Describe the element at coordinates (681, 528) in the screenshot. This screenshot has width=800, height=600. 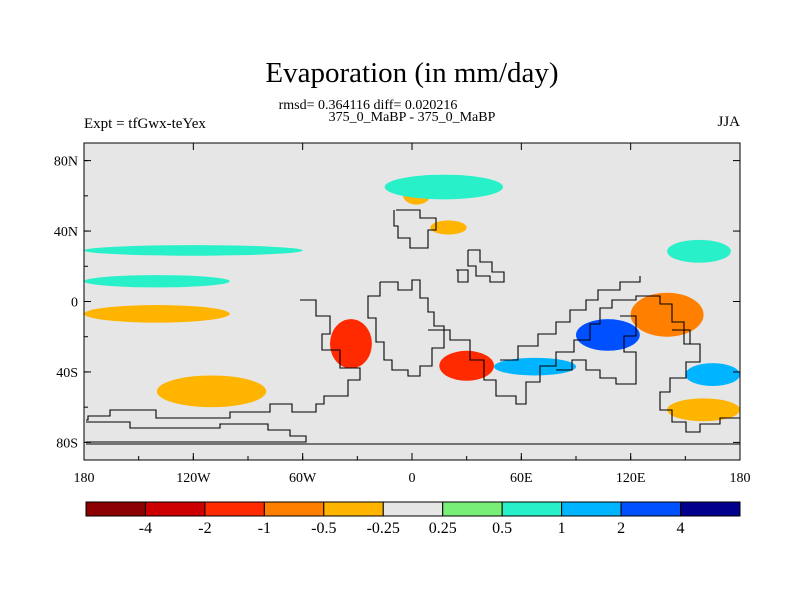
I see `colorbar-label: 4` at that location.